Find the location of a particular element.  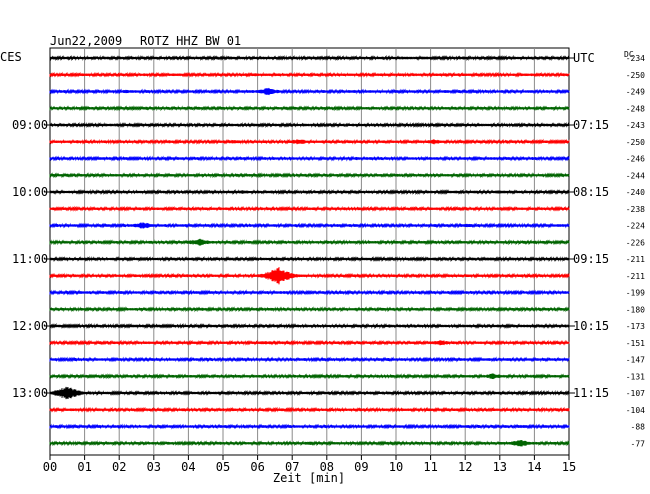

dc-offset-19: -131 is located at coordinates (635, 376).